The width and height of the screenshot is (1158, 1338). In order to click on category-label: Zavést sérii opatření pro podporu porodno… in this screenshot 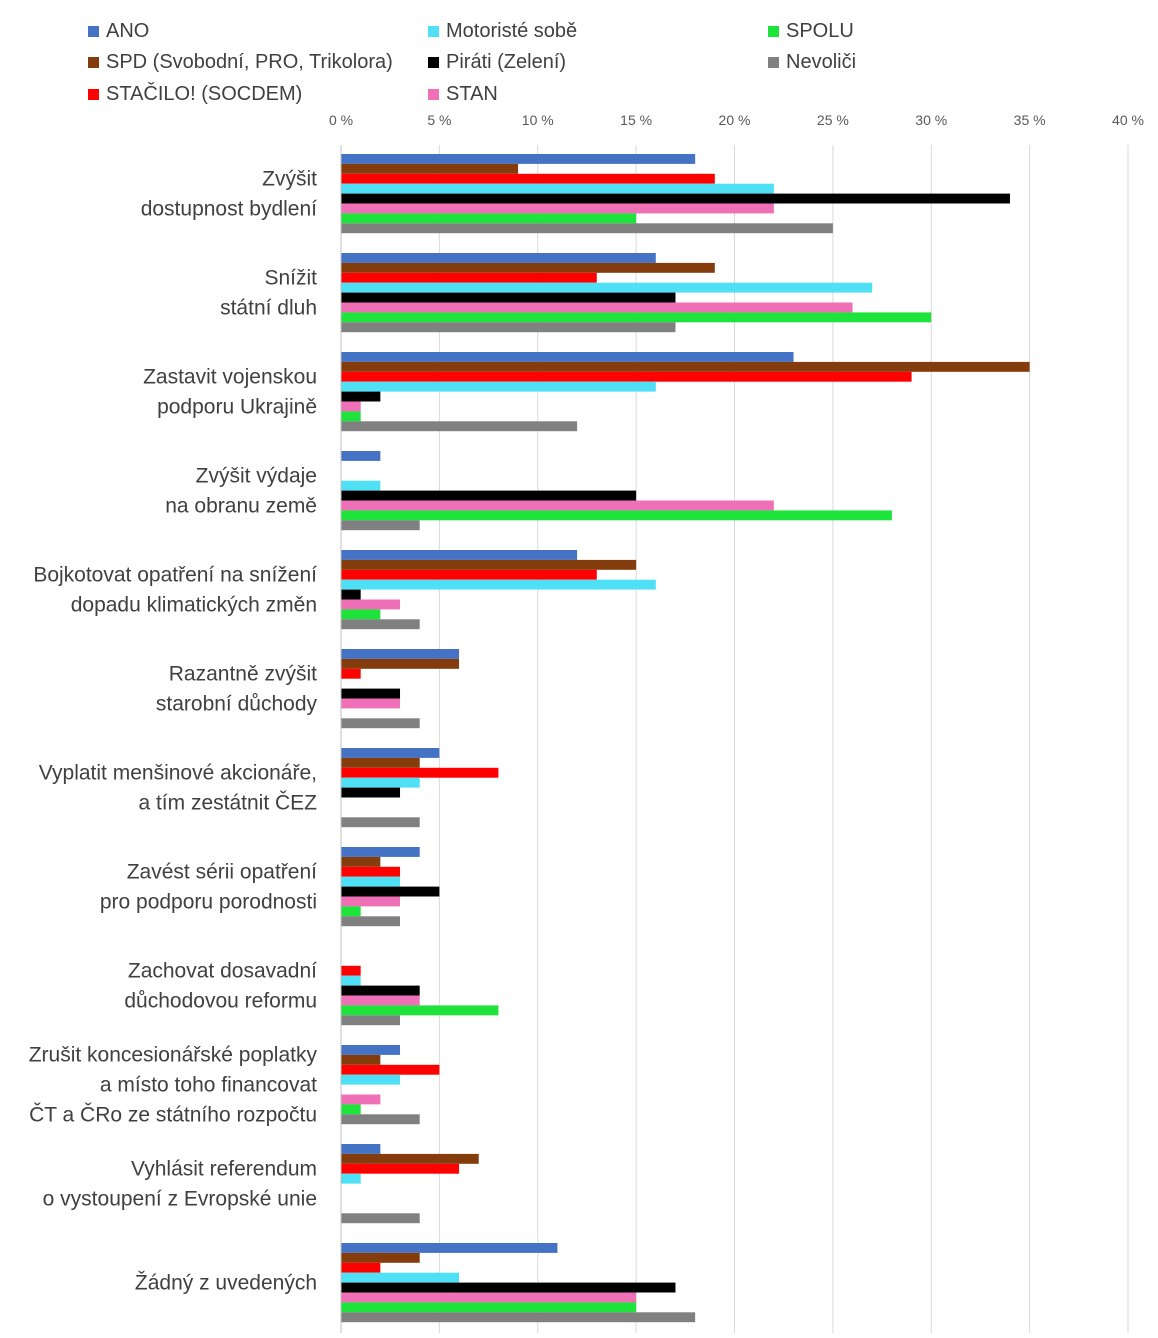, I will do `click(208, 887)`.